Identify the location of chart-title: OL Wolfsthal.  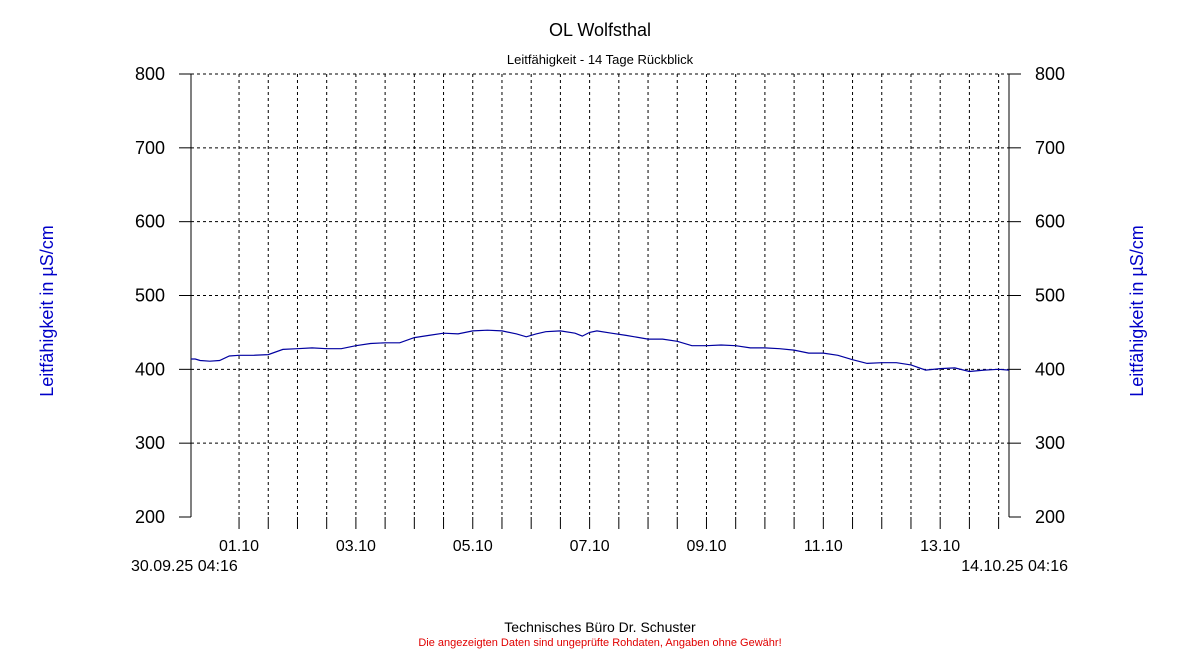
(600, 30).